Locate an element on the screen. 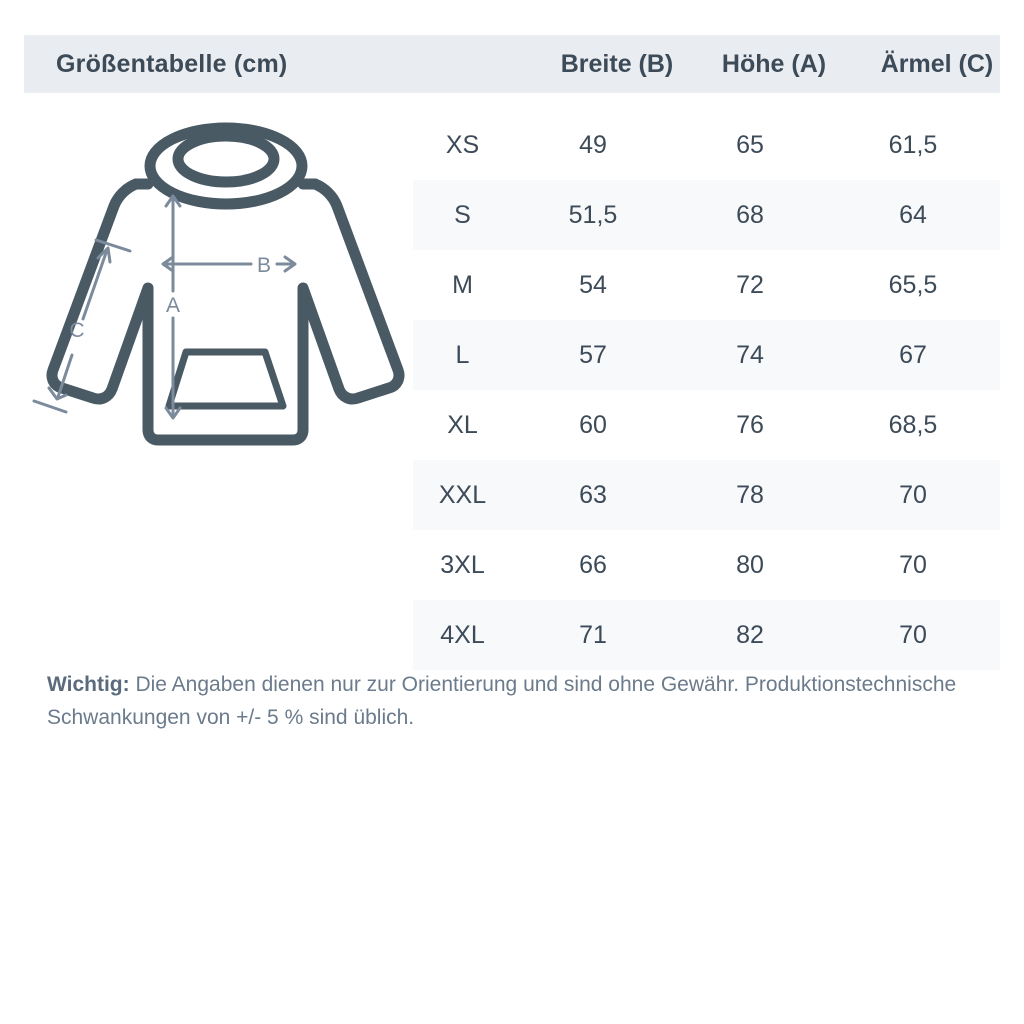 Image resolution: width=1024 pixels, height=1024 pixels. dimension-arrow-a-icon is located at coordinates (173, 307).